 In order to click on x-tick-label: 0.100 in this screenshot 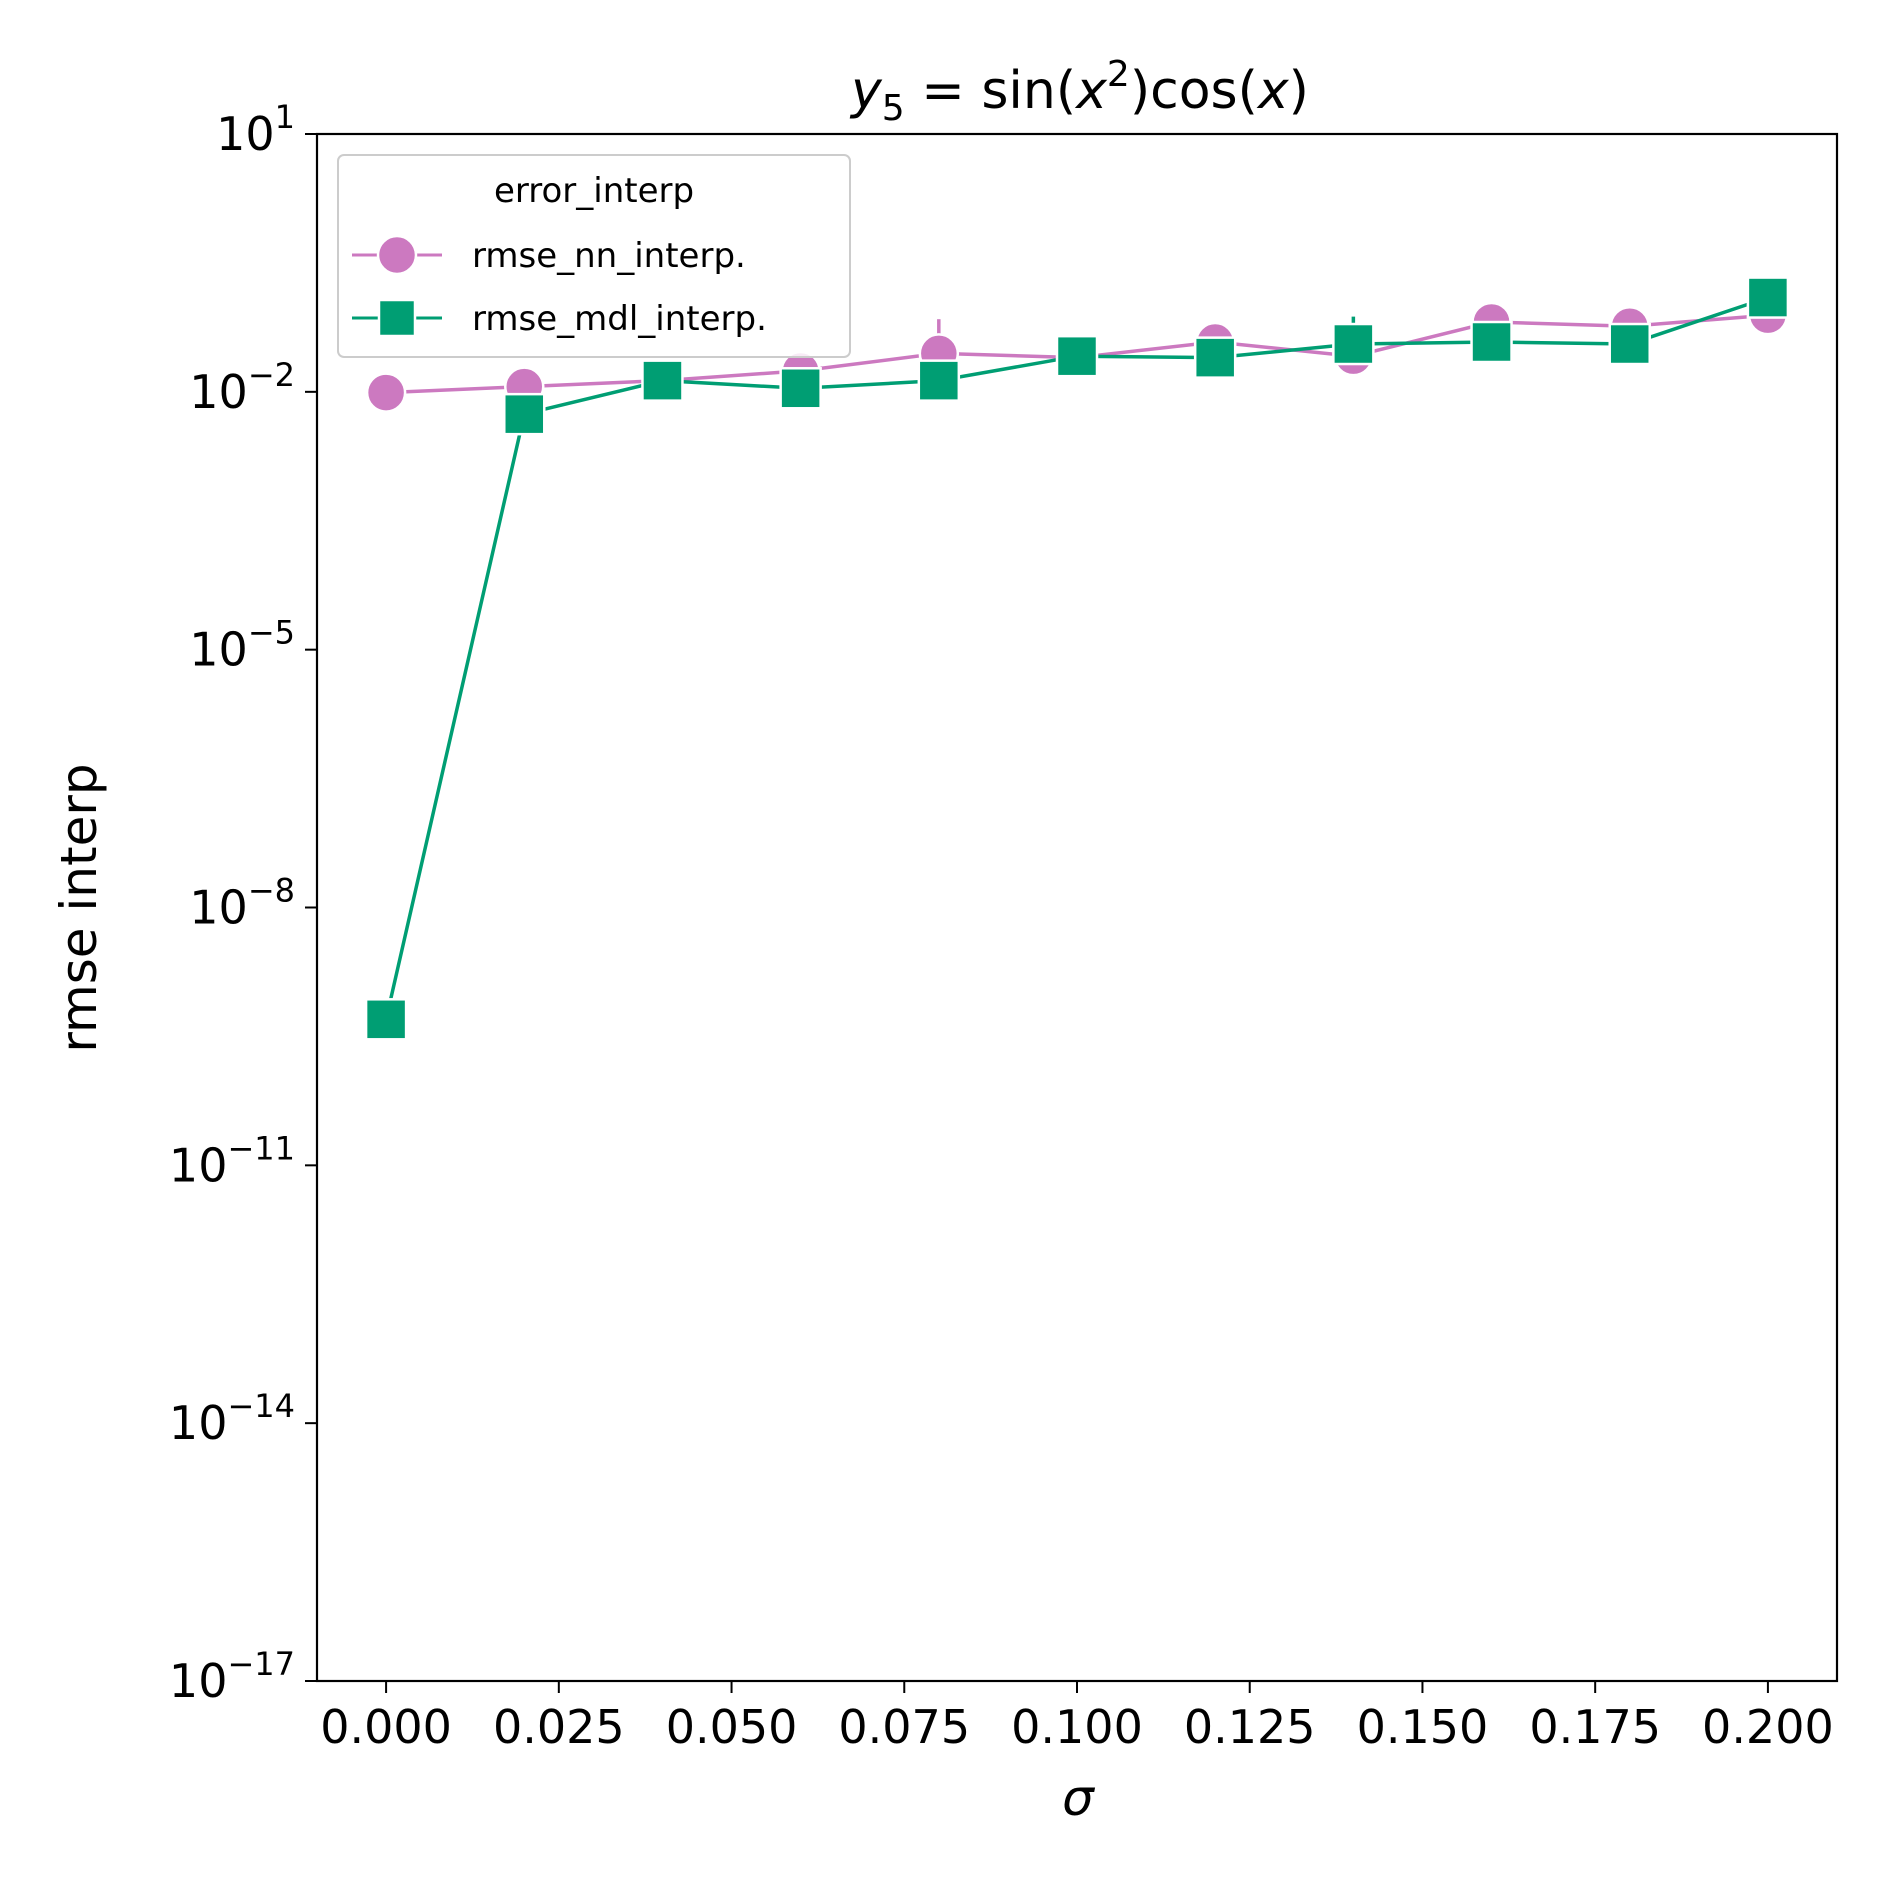, I will do `click(1077, 1727)`.